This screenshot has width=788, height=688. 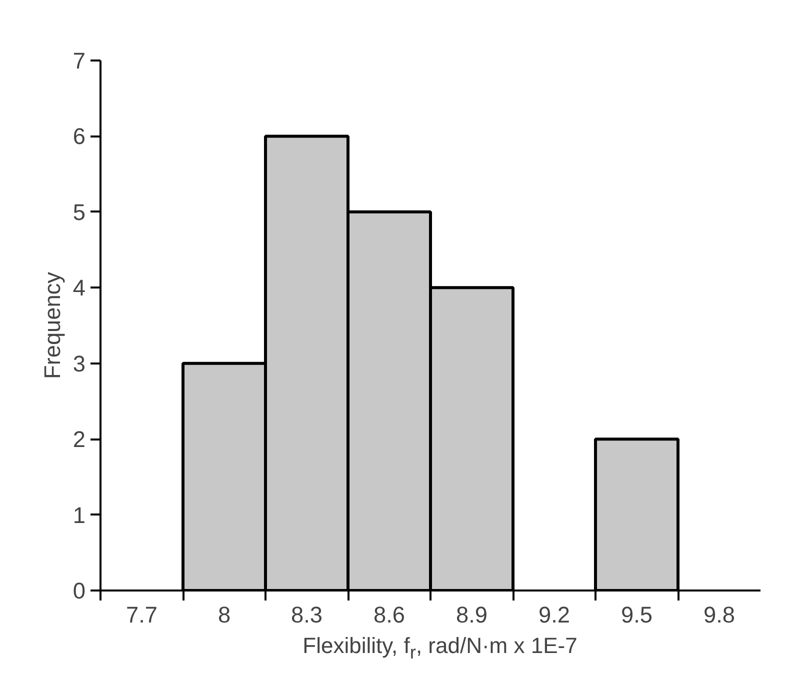 I want to click on x-tick-label: 7.7, so click(x=142, y=615).